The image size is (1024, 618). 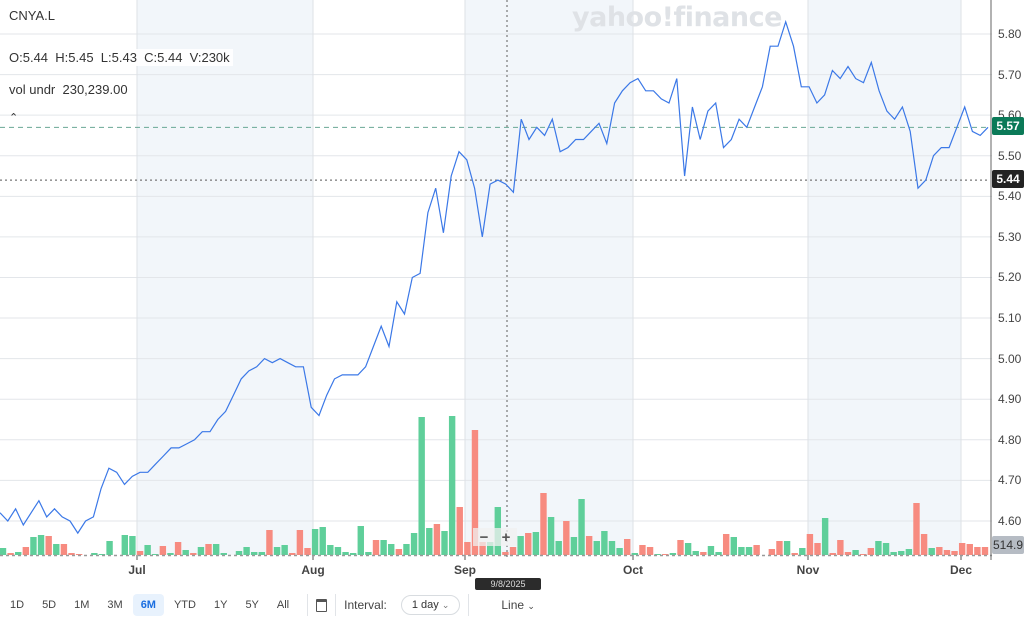 What do you see at coordinates (1010, 439) in the screenshot?
I see `y-tick-label: 4.80` at bounding box center [1010, 439].